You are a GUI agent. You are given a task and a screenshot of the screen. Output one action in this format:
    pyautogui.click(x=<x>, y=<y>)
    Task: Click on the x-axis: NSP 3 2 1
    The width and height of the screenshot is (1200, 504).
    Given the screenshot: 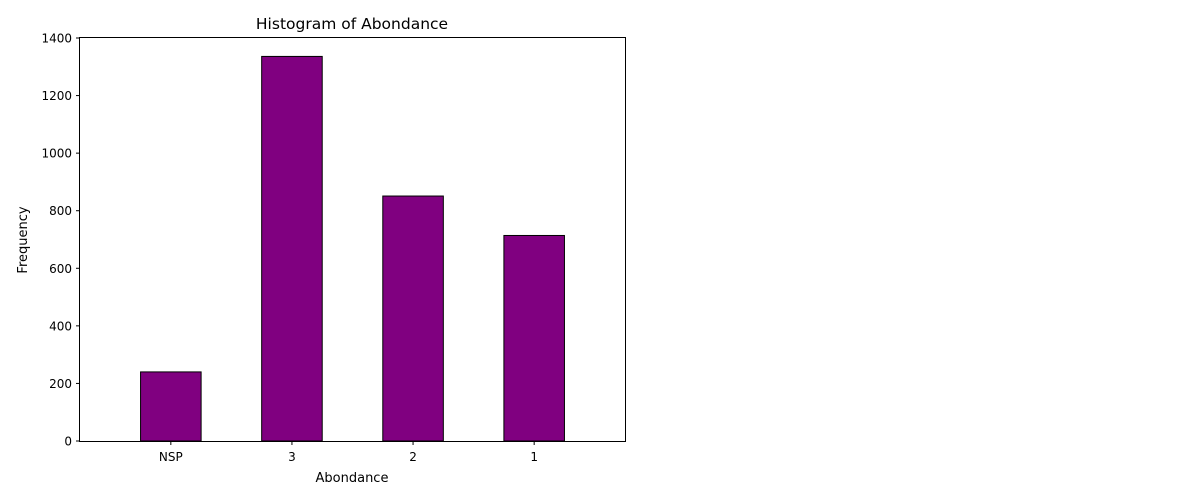 What is the action you would take?
    pyautogui.click(x=348, y=452)
    